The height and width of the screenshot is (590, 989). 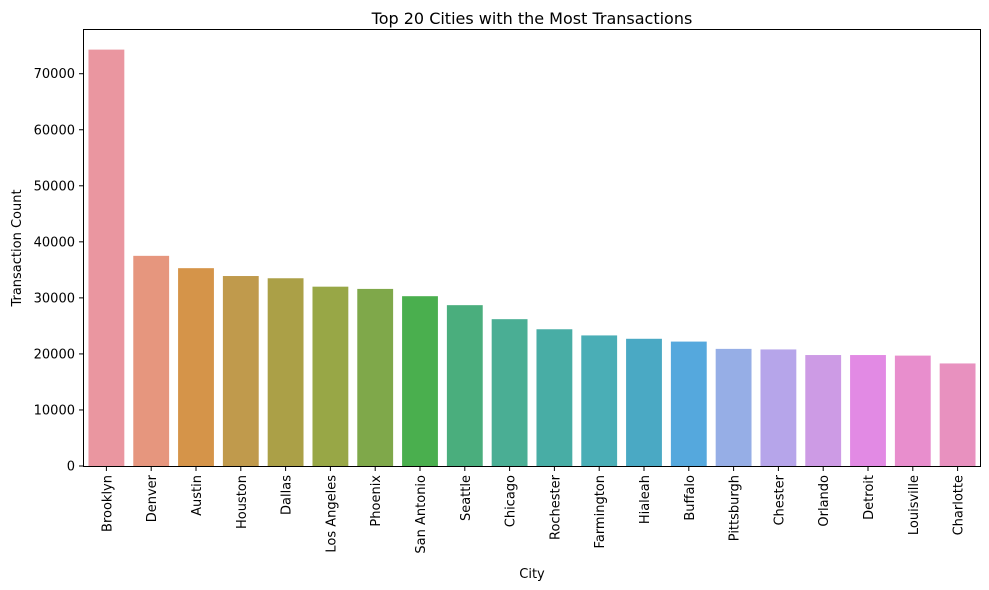 What do you see at coordinates (420, 381) in the screenshot?
I see `bar-san-antonio` at bounding box center [420, 381].